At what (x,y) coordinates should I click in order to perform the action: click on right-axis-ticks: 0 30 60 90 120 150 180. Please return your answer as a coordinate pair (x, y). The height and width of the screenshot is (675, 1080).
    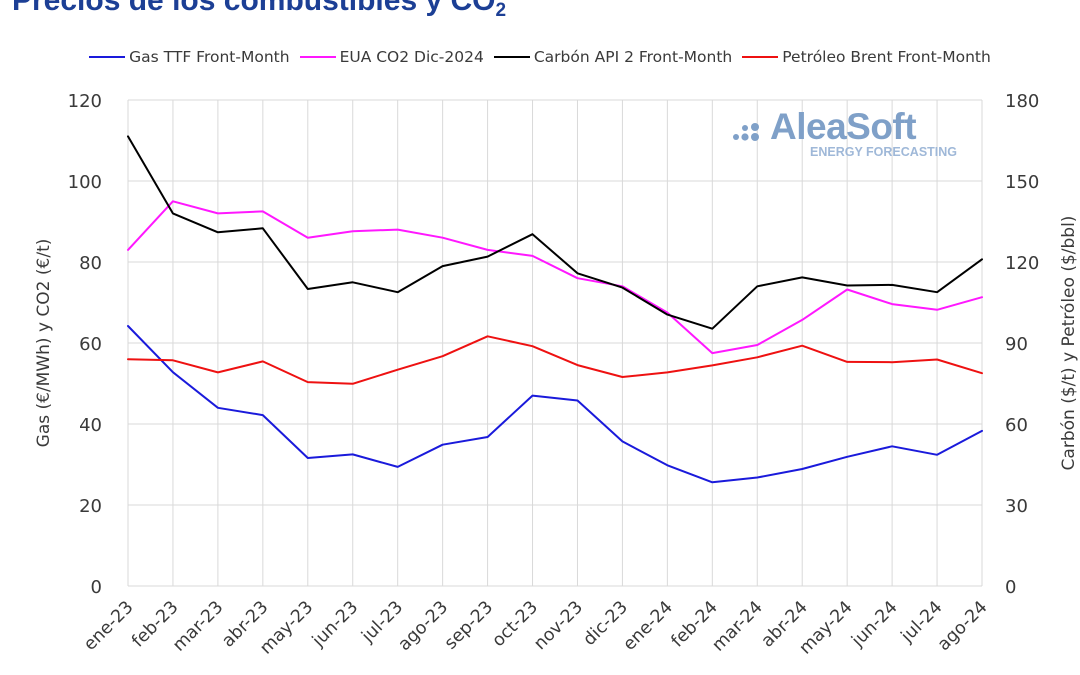
    Looking at the image, I should click on (1022, 344).